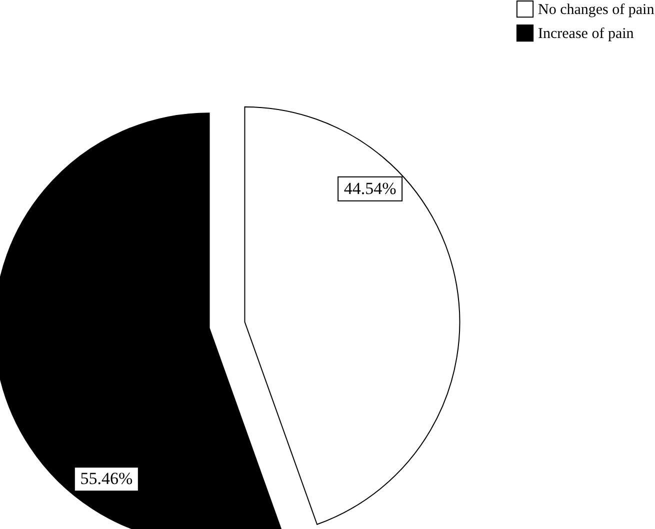 This screenshot has width=655, height=529. Describe the element at coordinates (106, 478) in the screenshot. I see `data-label: 55.46%` at that location.